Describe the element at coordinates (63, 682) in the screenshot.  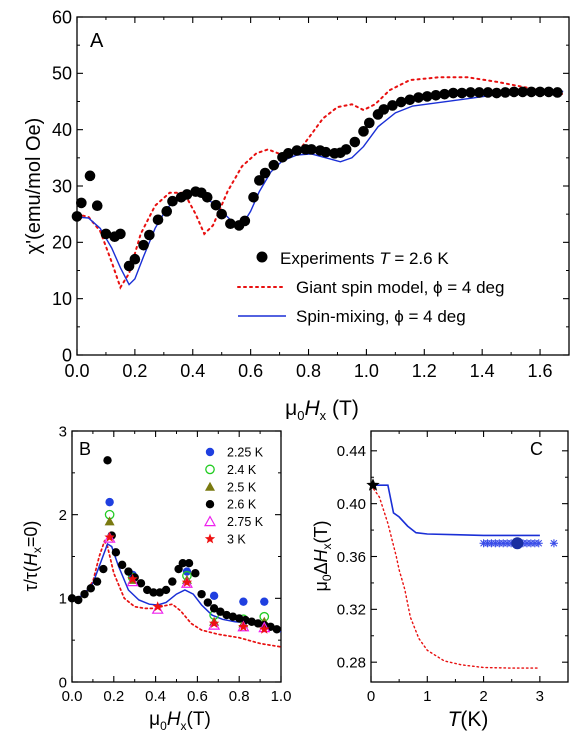
I see `panel-b-ytick-label: 0` at that location.